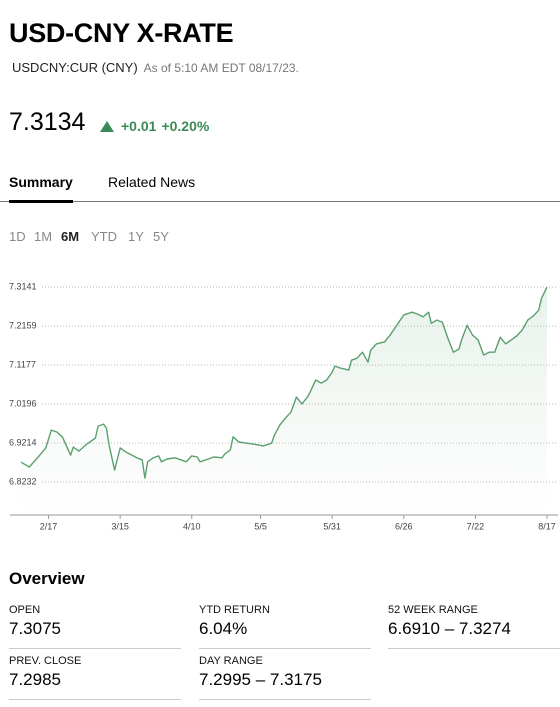 Image resolution: width=560 pixels, height=707 pixels. What do you see at coordinates (404, 526) in the screenshot?
I see `x-tick-label: 6/26` at bounding box center [404, 526].